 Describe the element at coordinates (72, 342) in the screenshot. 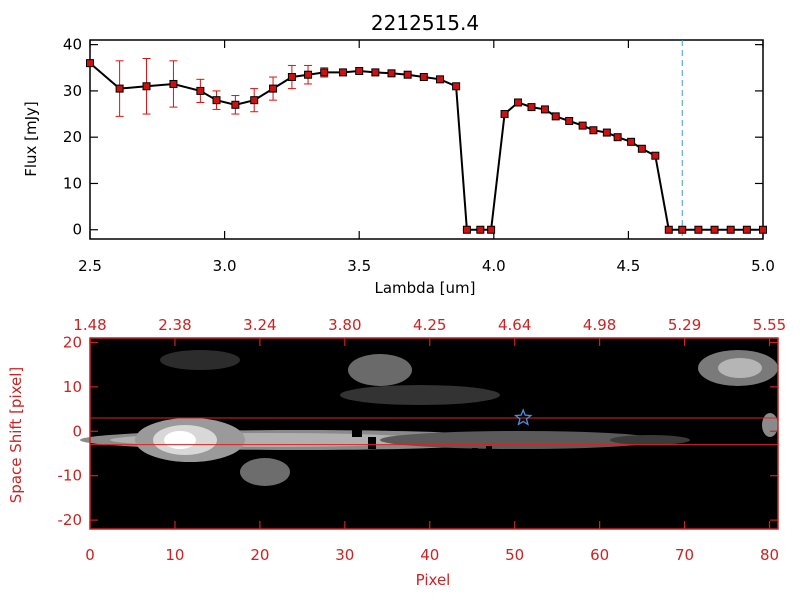

I see `y-tick-label: 20` at that location.